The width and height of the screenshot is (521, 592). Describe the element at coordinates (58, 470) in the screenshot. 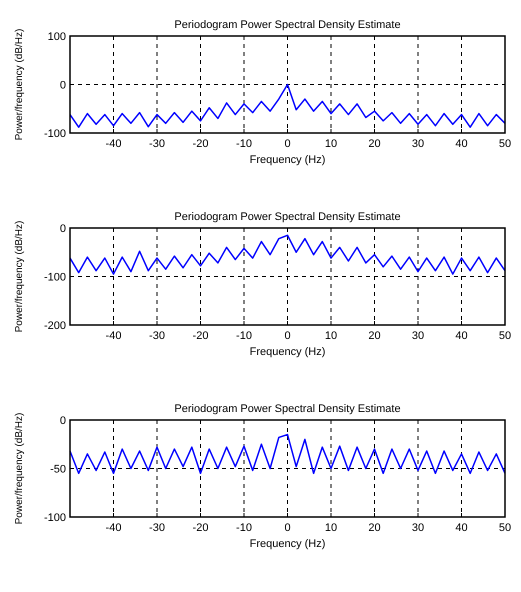

I see `y-tick-label: -50` at that location.